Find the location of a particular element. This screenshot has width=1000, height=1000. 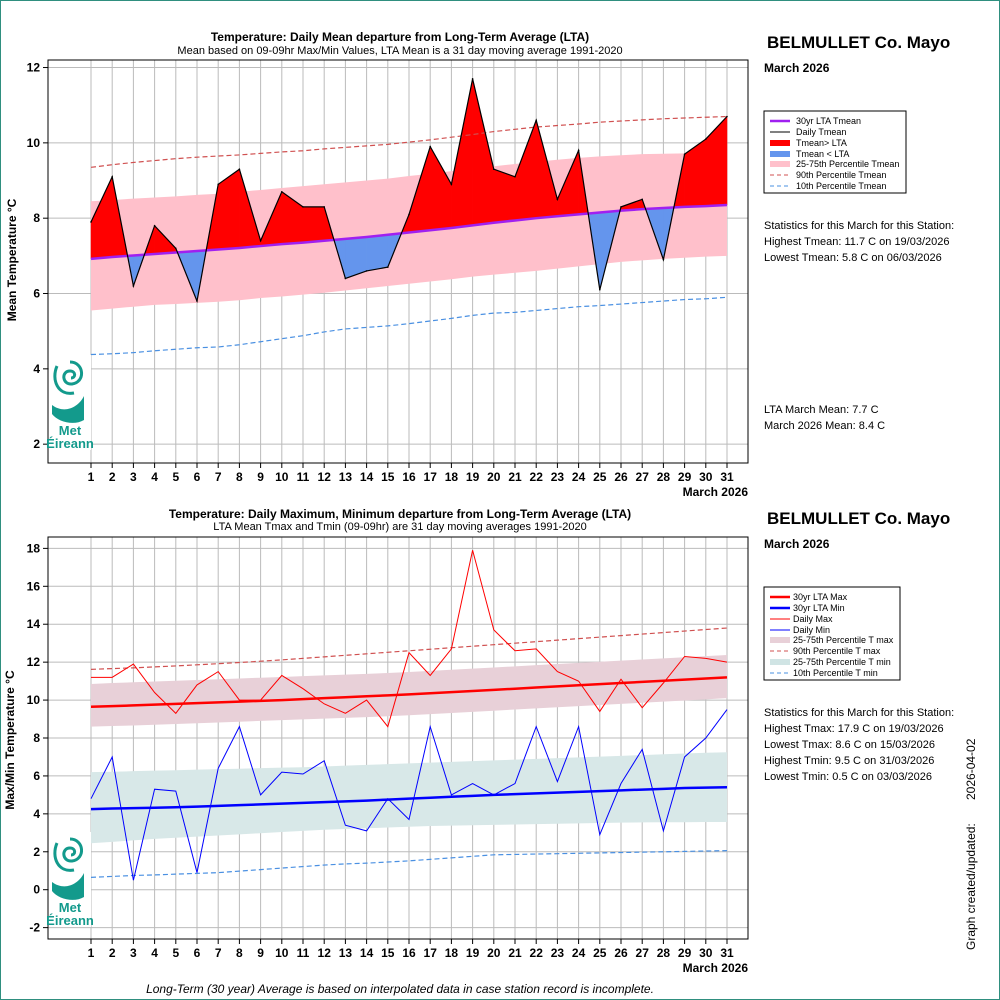

y-tick-label: 8 is located at coordinates (36, 738).